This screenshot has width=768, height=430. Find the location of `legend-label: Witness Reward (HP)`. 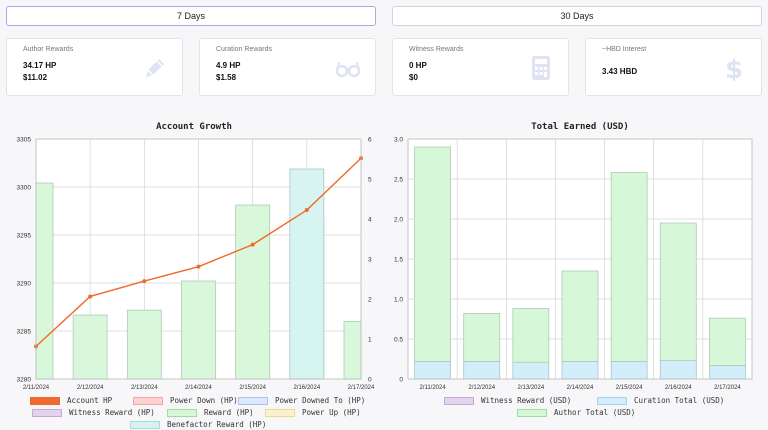

legend-label: Witness Reward (HP) is located at coordinates (112, 412).